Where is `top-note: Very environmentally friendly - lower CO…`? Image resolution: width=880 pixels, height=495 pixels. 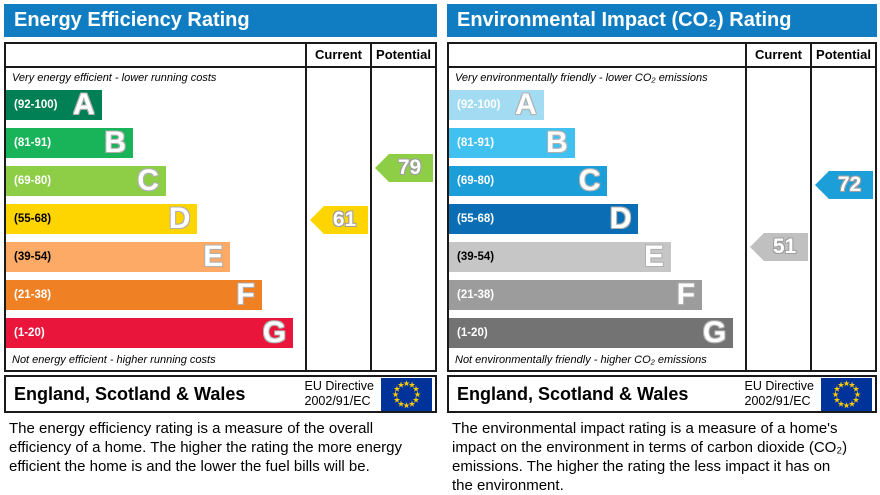 top-note: Very environmentally friendly - lower CO… is located at coordinates (581, 78).